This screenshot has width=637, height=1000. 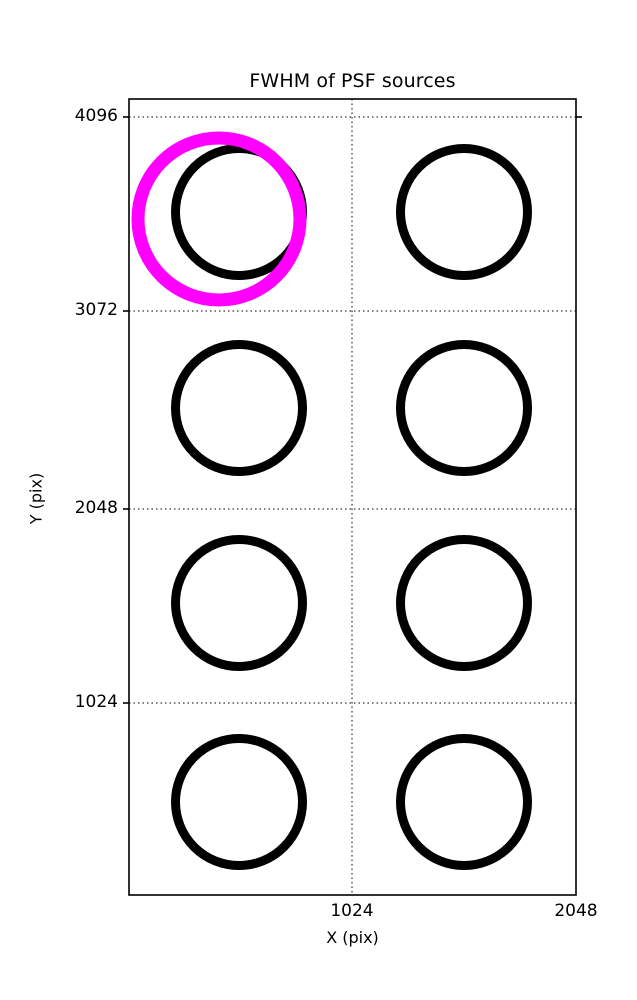 What do you see at coordinates (576, 911) in the screenshot?
I see `xtick-label-2048: 2048` at bounding box center [576, 911].